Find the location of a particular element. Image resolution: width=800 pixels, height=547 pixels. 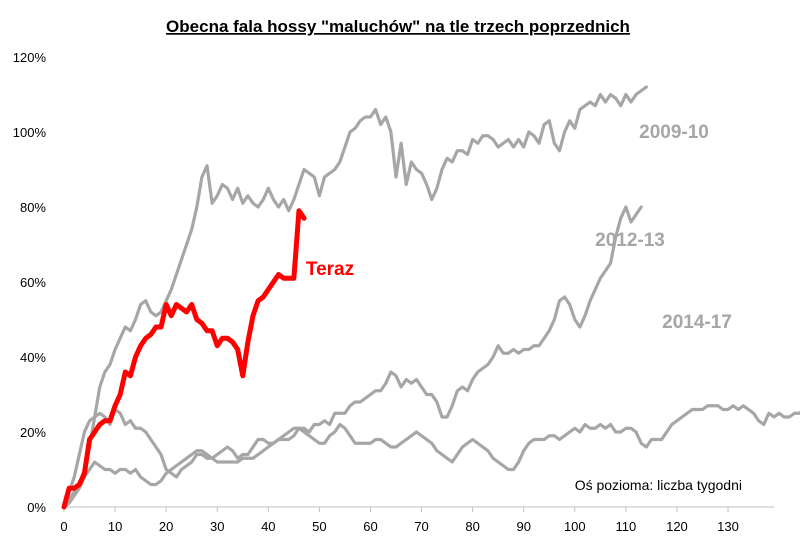

y-tick-label: 0% is located at coordinates (36, 507).